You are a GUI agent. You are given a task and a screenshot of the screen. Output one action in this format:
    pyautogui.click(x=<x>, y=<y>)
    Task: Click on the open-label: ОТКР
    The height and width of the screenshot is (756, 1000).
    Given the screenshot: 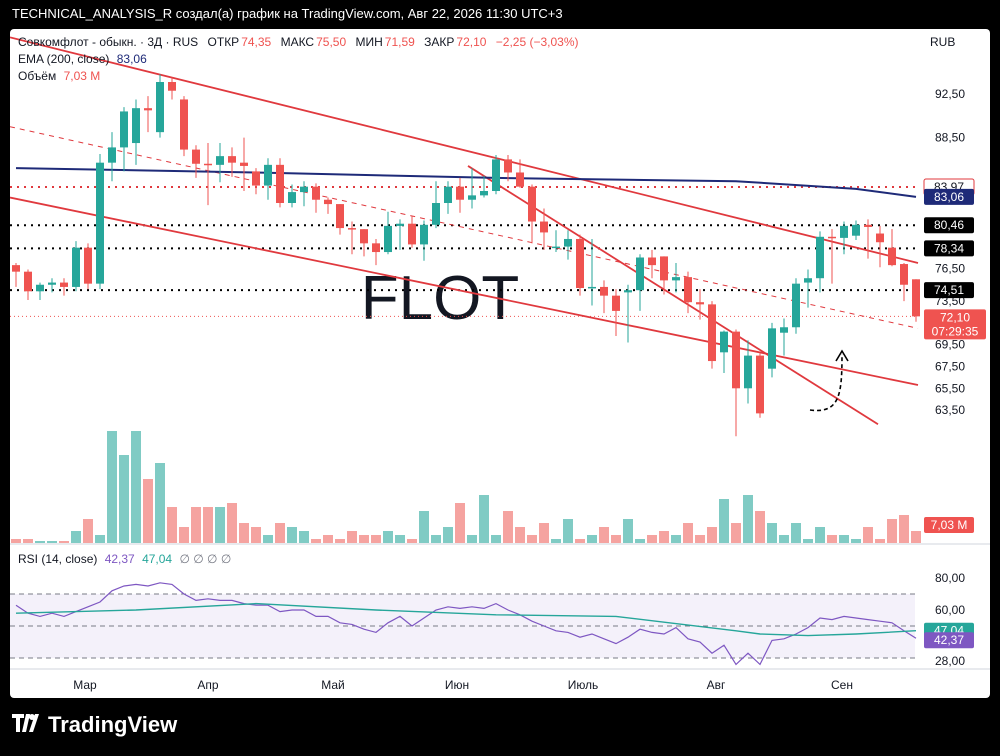 What is the action you would take?
    pyautogui.click(x=223, y=42)
    